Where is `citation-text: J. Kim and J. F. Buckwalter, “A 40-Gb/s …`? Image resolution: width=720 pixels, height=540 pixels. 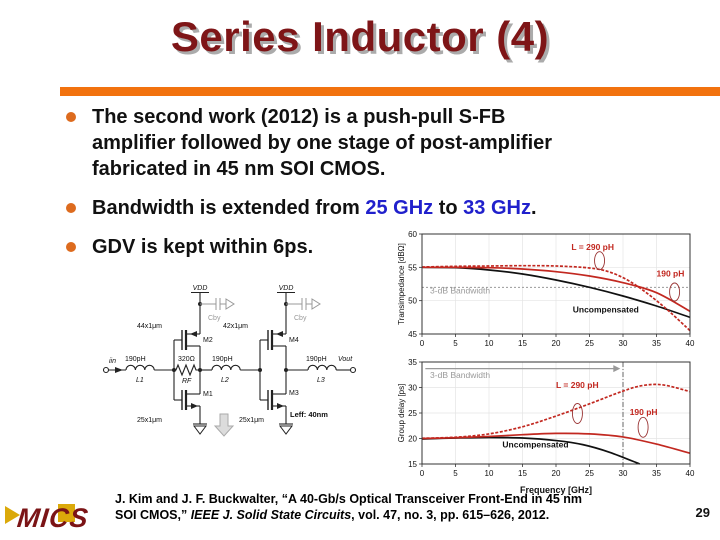 citation-text: J. Kim and J. F. Buckwalter, “A 40-Gb/s … is located at coordinates (349, 499).